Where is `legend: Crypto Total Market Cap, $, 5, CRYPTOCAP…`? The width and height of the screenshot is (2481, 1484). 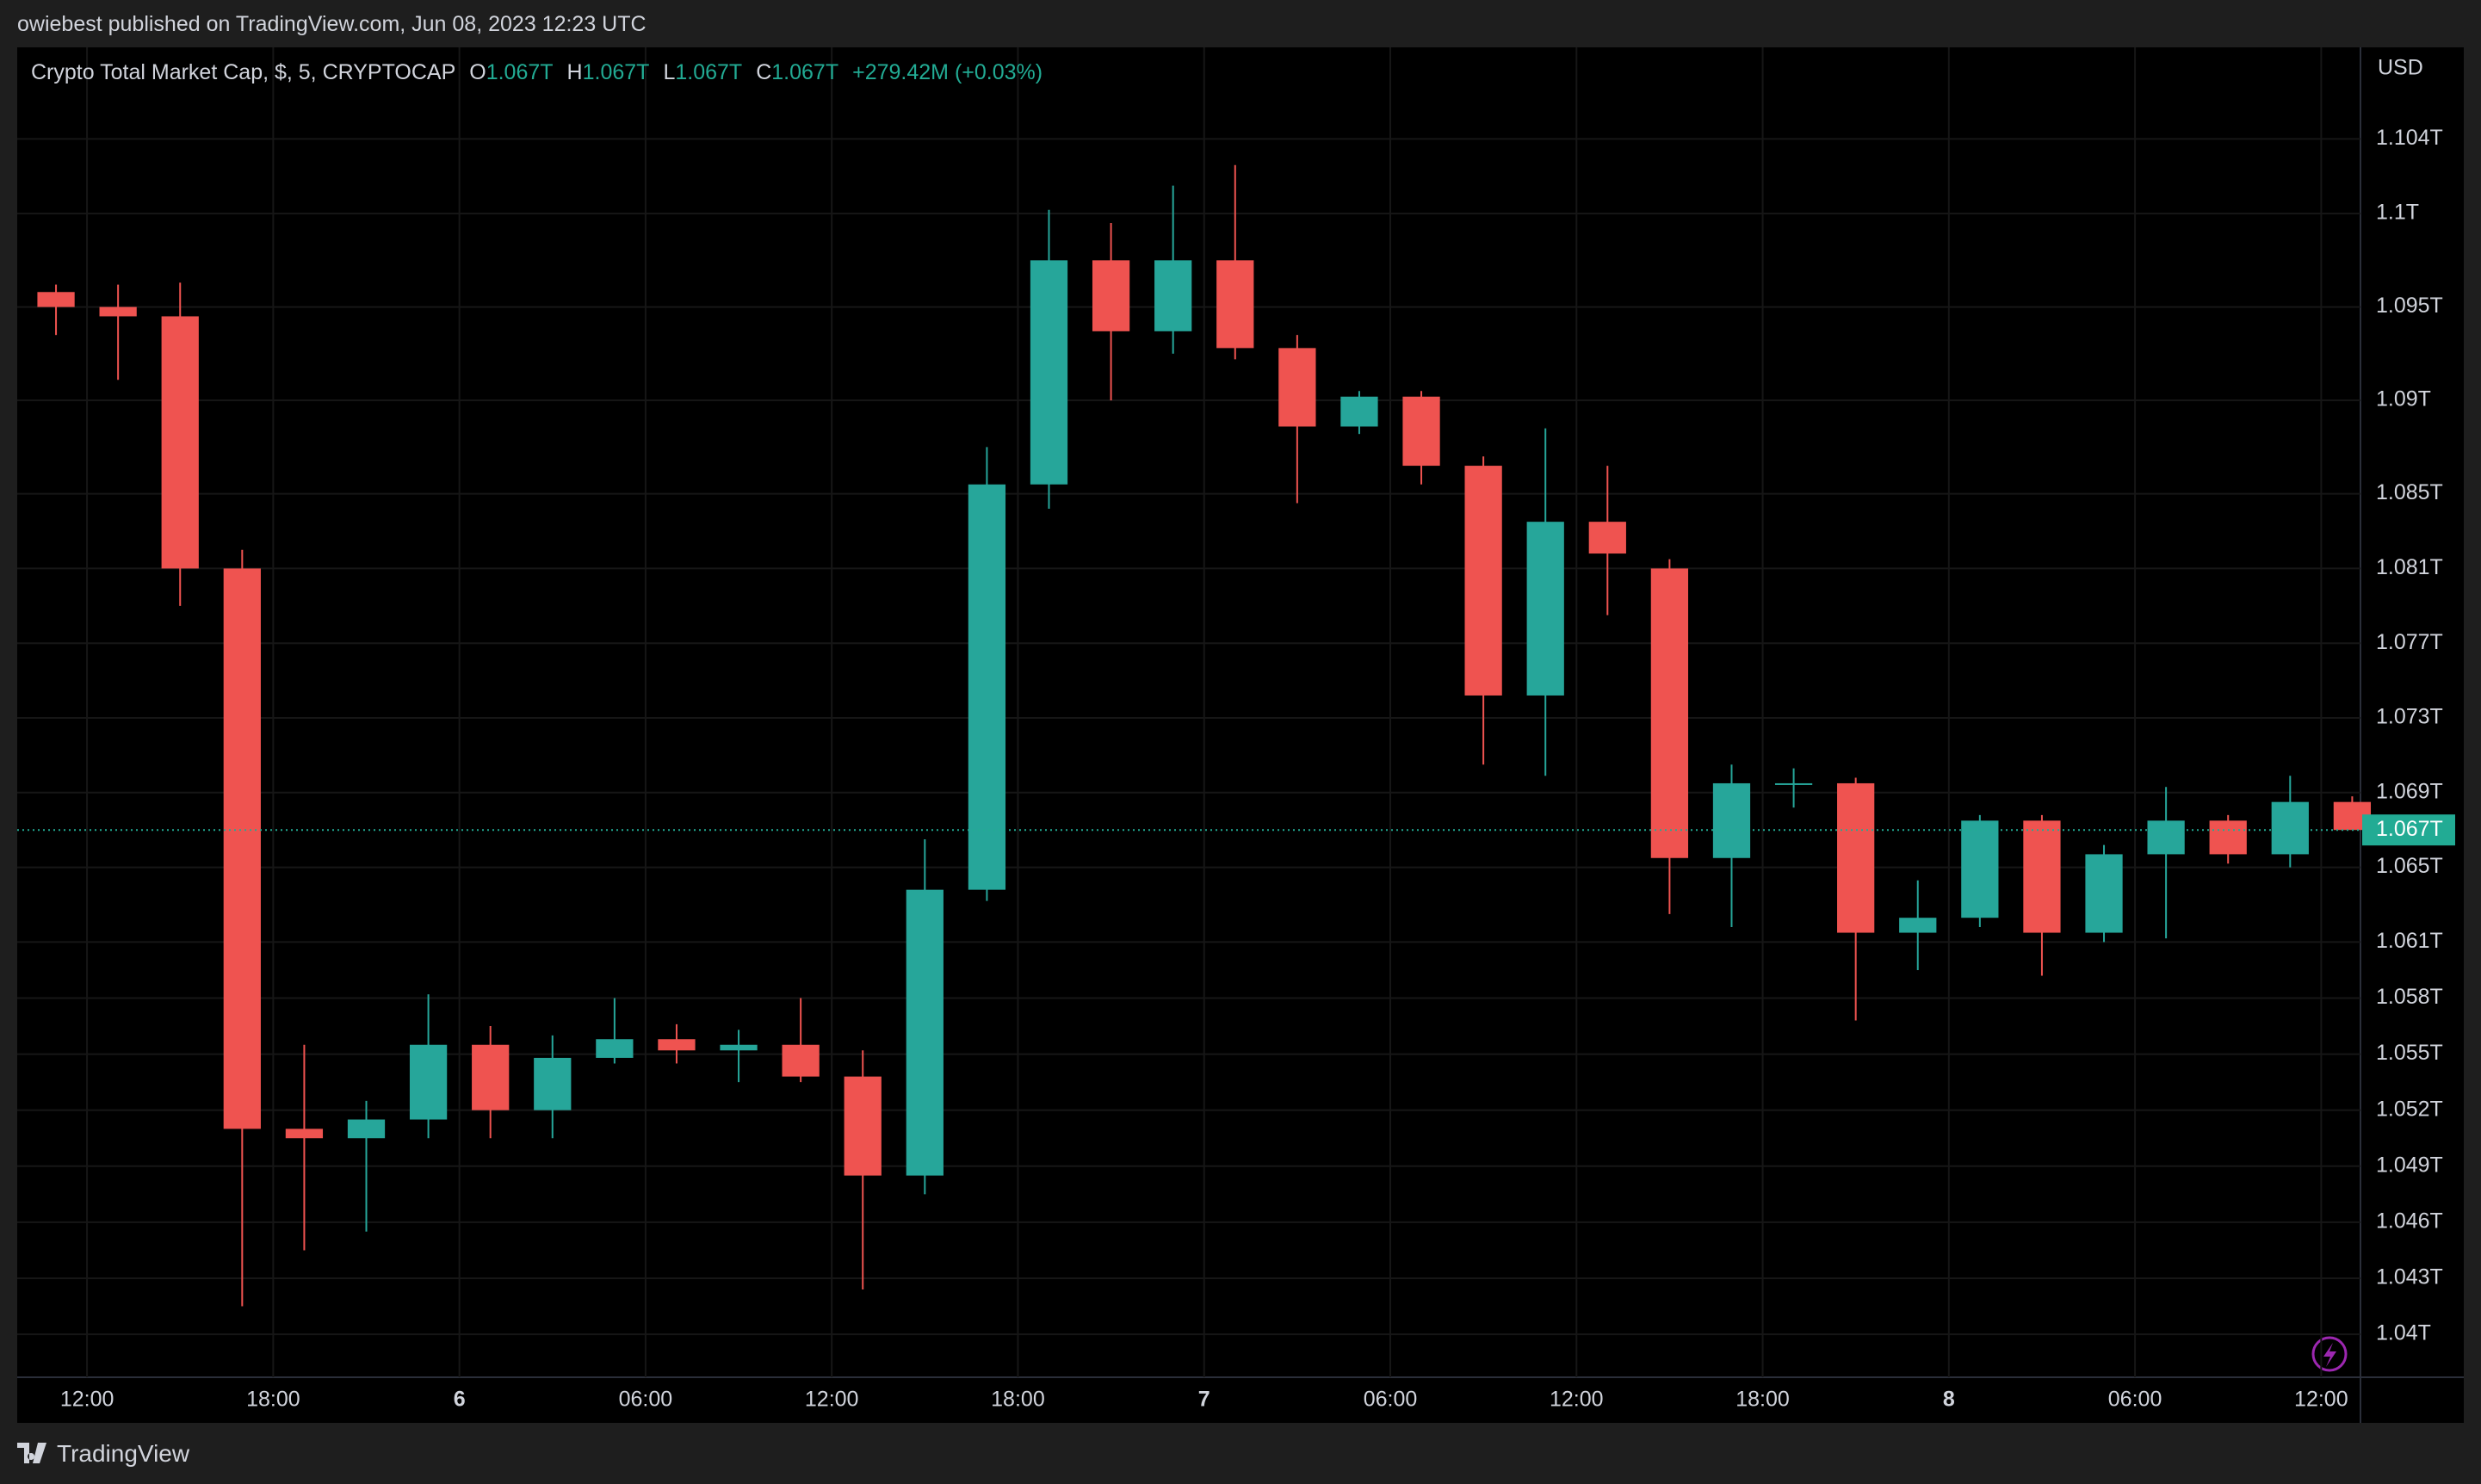 legend: Crypto Total Market Cap, $, 5, CRYPTOCAP… is located at coordinates (537, 72).